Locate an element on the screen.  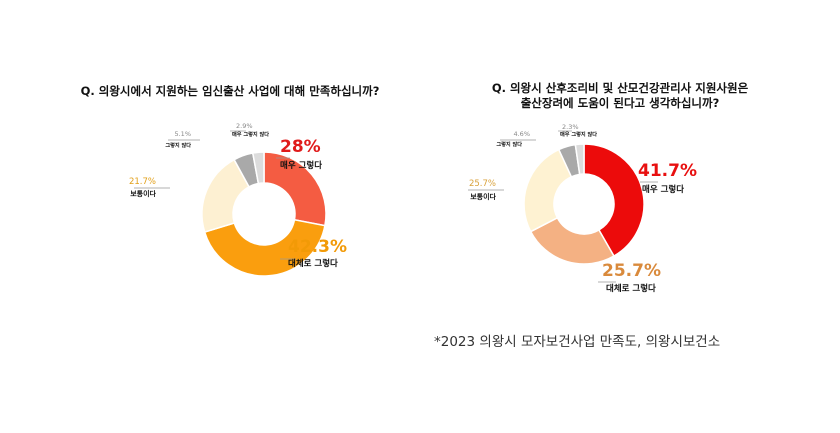
slice-value-label: 21.7% is located at coordinates (142, 182).